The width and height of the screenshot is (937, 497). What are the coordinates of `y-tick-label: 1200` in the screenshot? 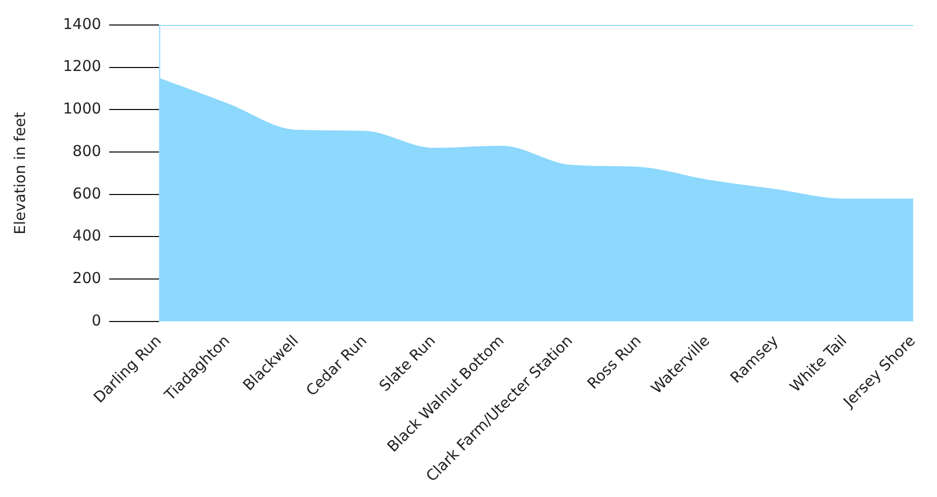 It's located at (82, 66).